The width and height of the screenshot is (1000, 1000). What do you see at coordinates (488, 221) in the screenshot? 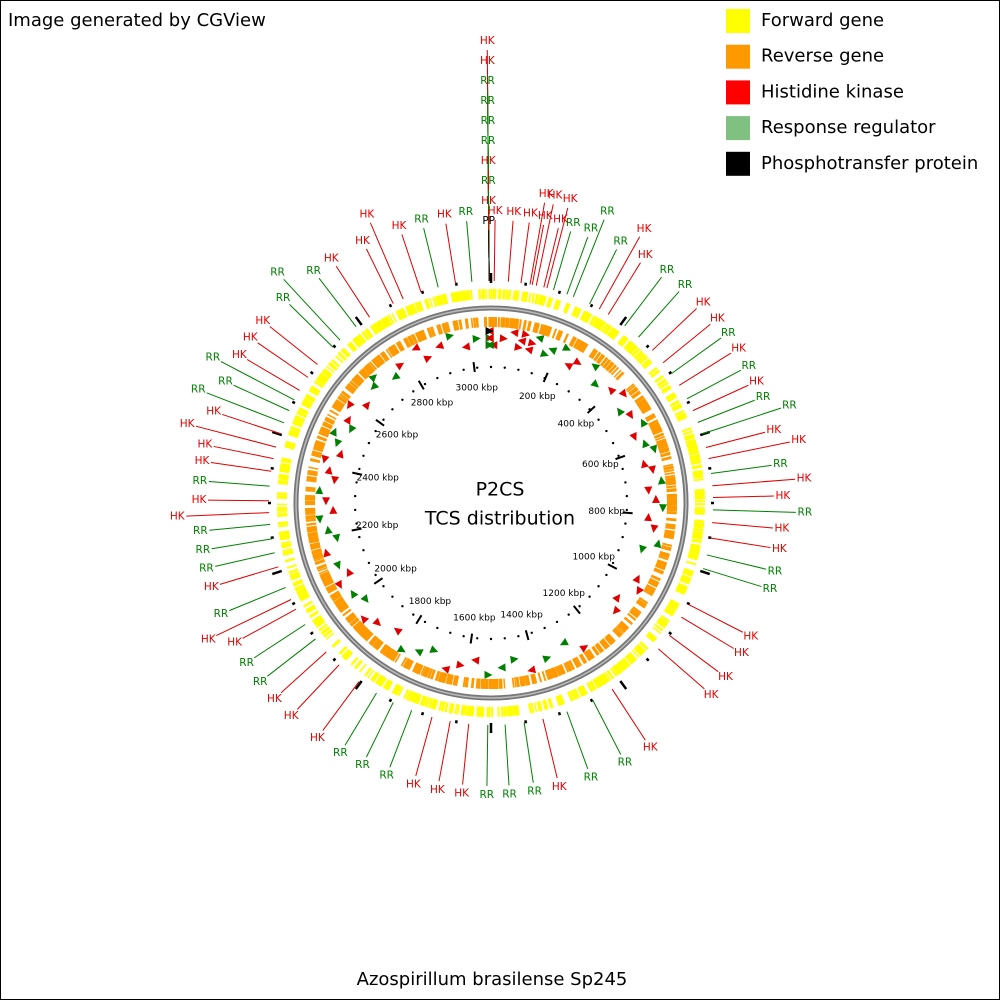
I see `feature-label: PP` at bounding box center [488, 221].